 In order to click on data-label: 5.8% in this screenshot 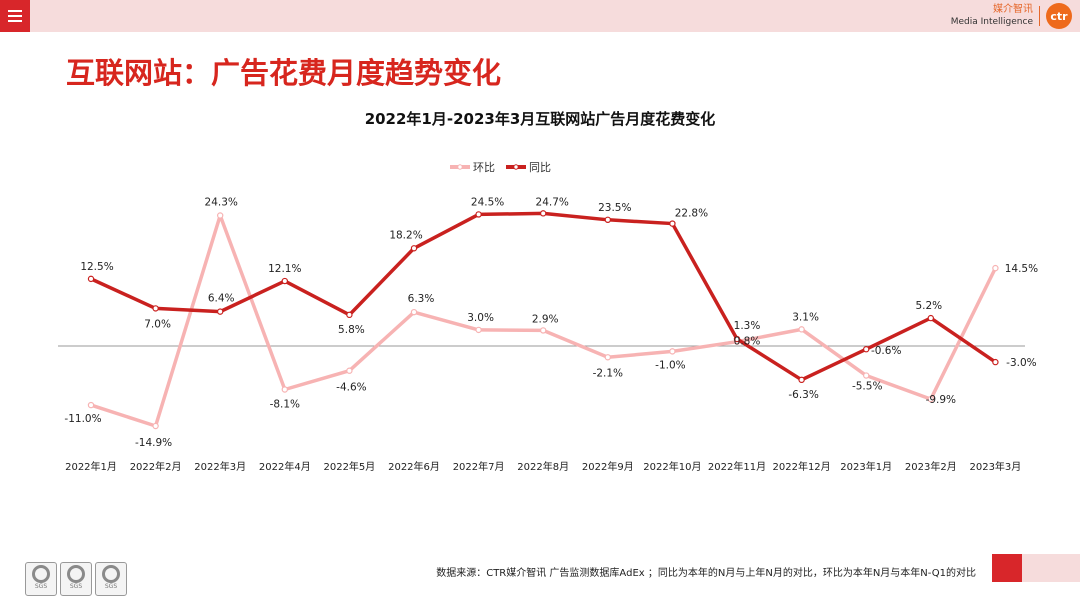, I will do `click(351, 330)`.